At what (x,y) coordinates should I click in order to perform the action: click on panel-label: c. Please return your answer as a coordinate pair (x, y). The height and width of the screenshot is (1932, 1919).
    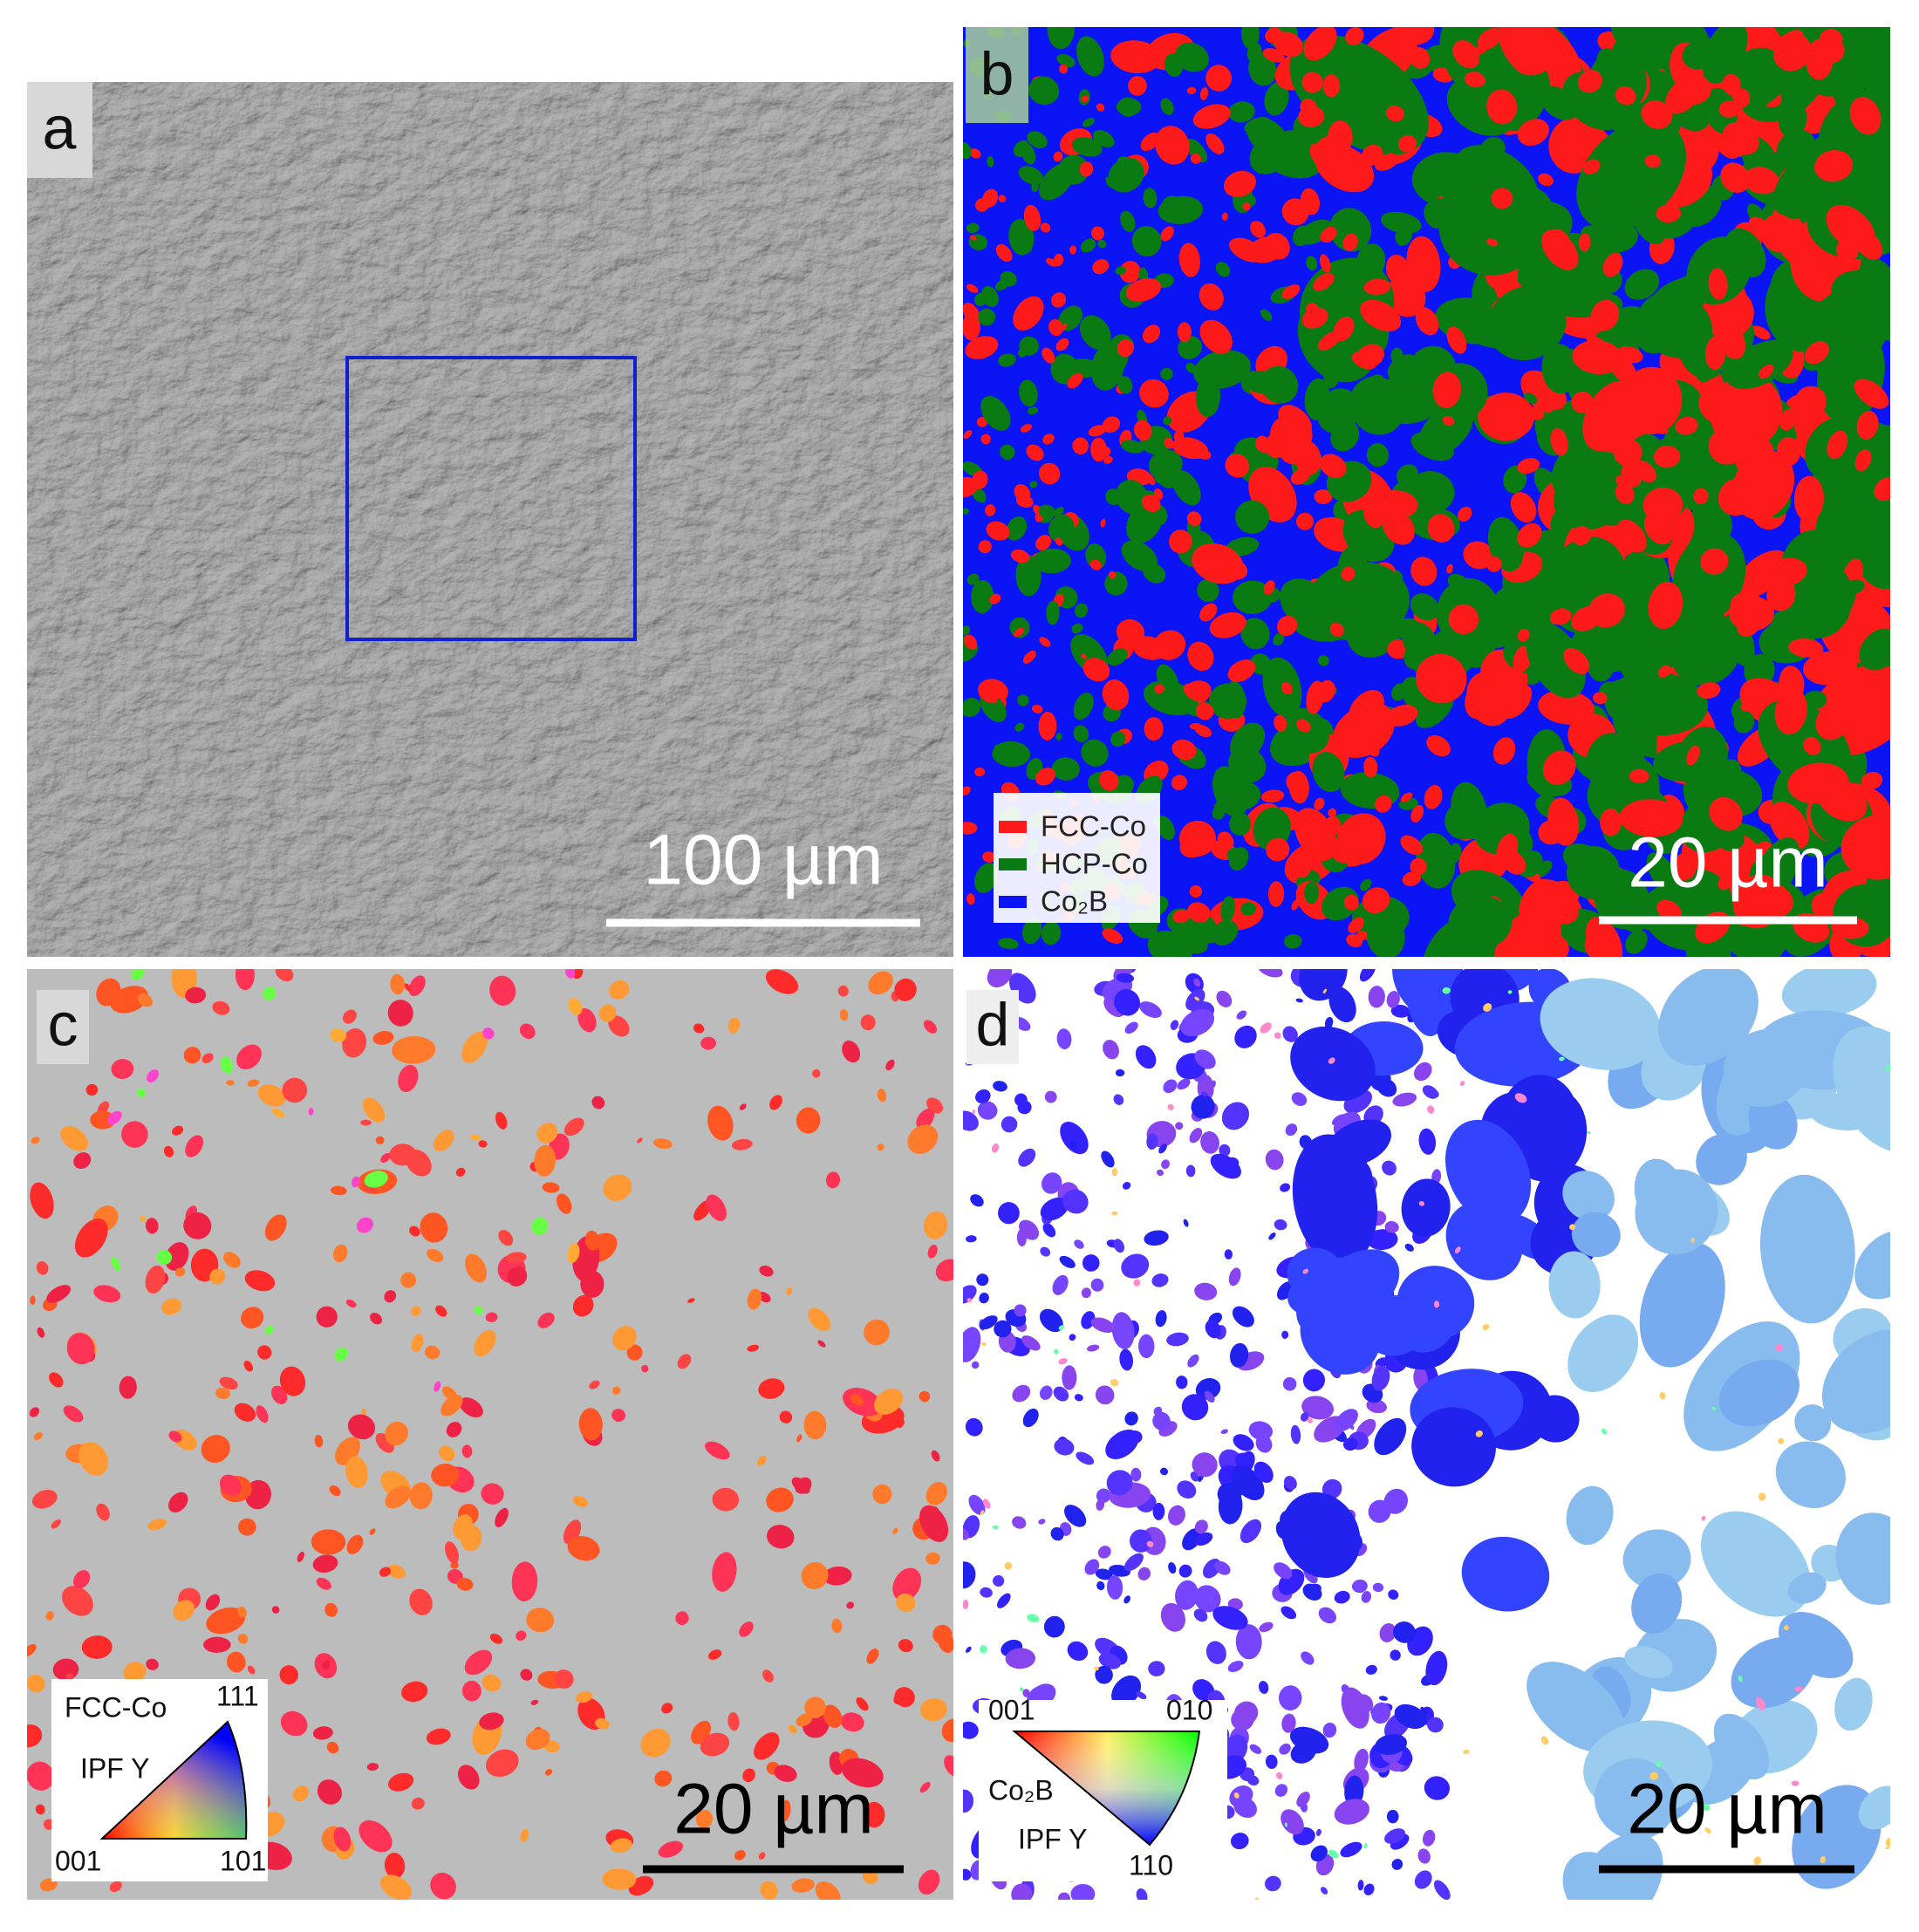
    Looking at the image, I should click on (64, 1024).